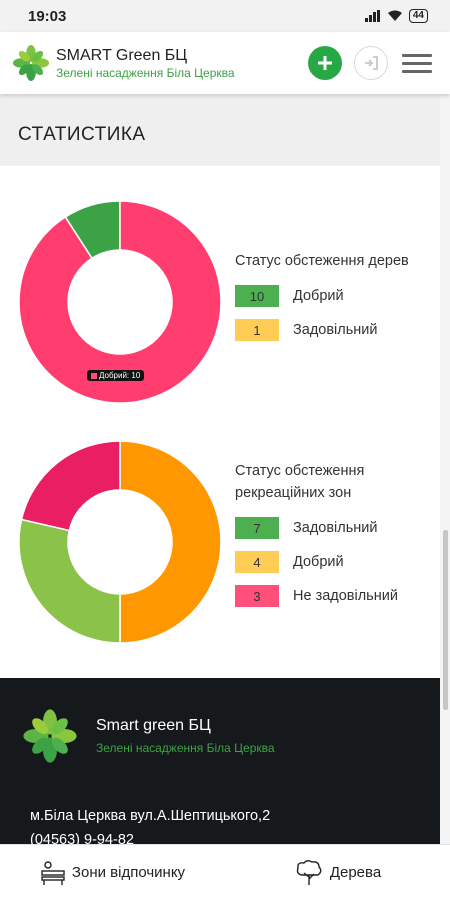  Describe the element at coordinates (257, 330) in the screenshot. I see `legend-swatch-0-1: 1` at that location.